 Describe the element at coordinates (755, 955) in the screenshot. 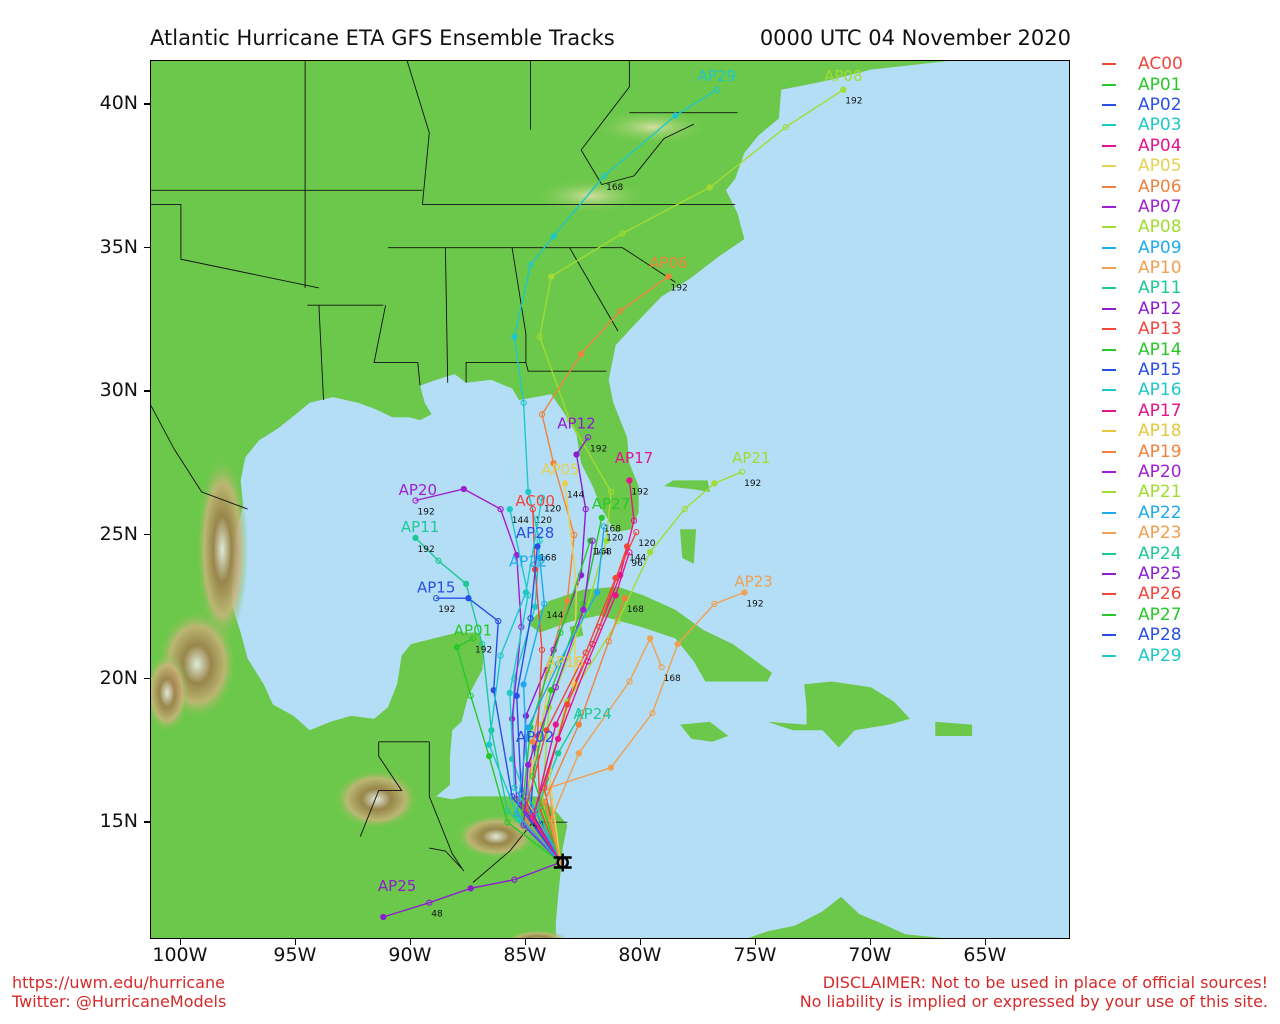

I see `lon-tick-label: 75W` at that location.